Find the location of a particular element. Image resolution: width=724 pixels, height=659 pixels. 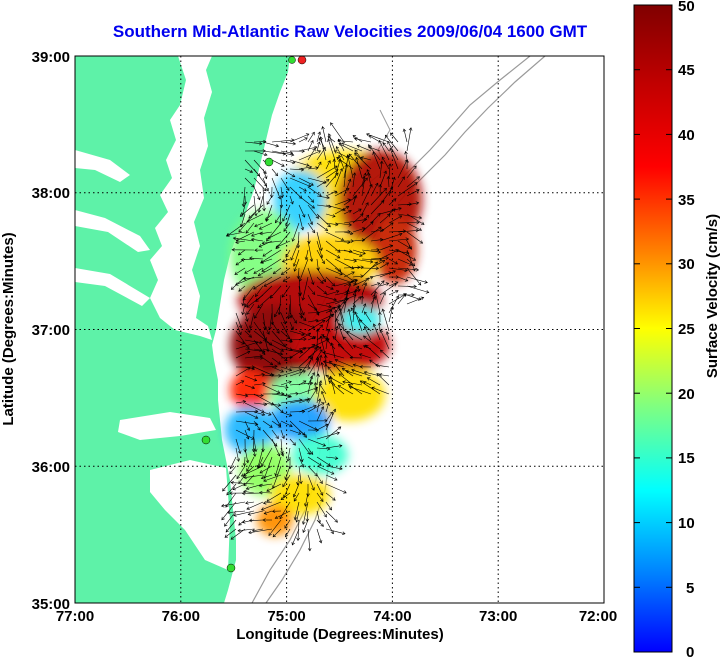

colorbar is located at coordinates (653, 328).